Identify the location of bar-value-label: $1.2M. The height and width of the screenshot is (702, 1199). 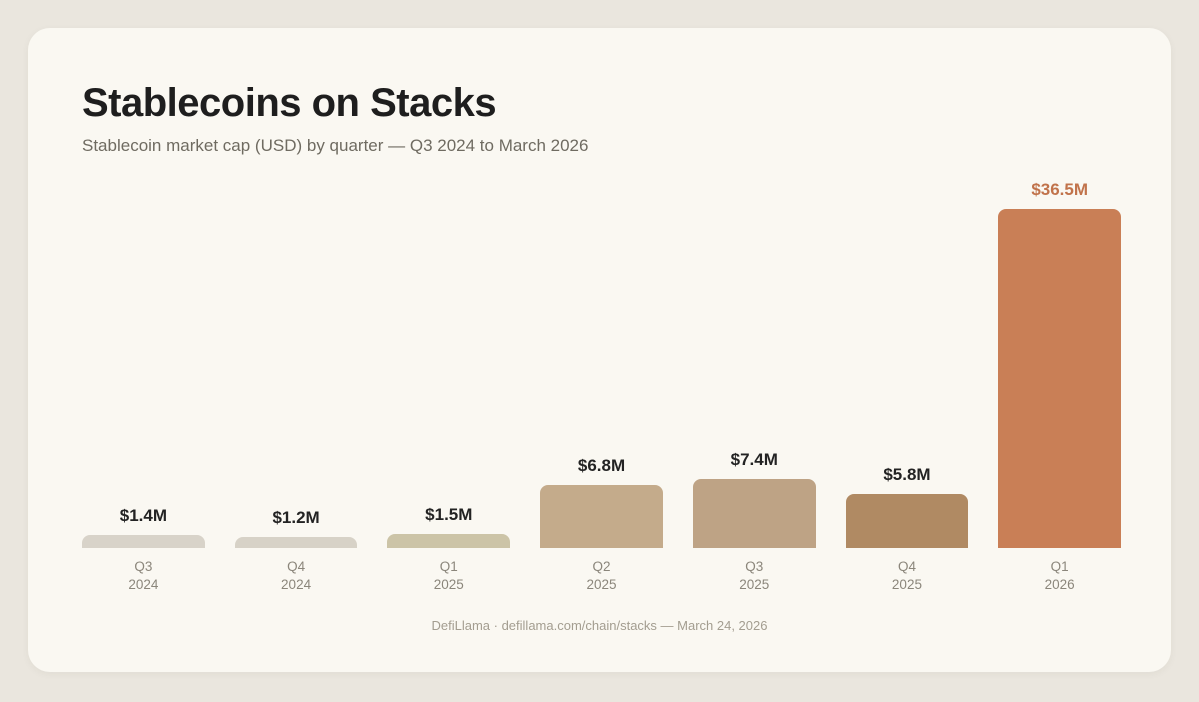
(296, 517).